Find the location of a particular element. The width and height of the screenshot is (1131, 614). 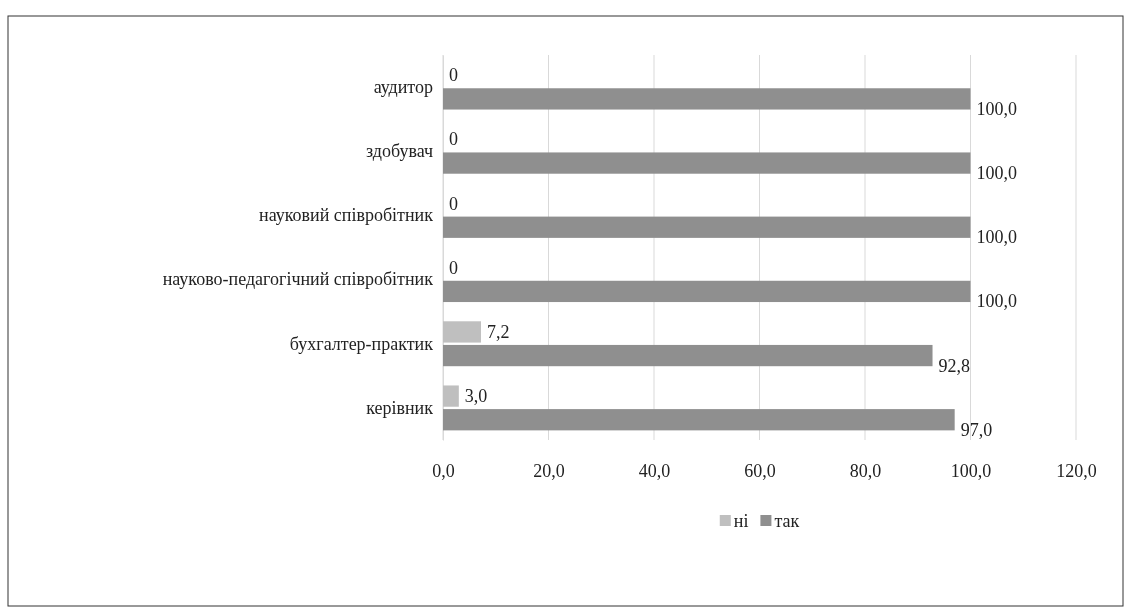

data-label: 7,2 is located at coordinates (498, 331).